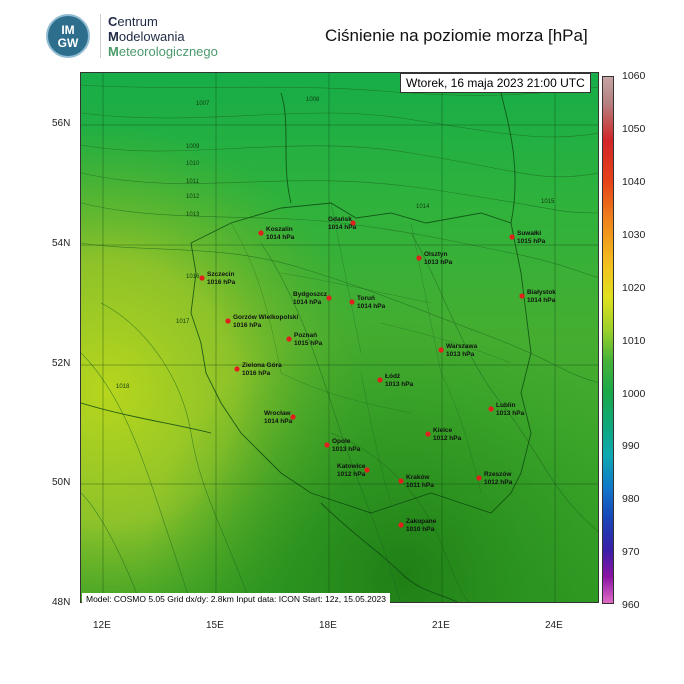  I want to click on logo-line1: entrum, so click(137, 21).